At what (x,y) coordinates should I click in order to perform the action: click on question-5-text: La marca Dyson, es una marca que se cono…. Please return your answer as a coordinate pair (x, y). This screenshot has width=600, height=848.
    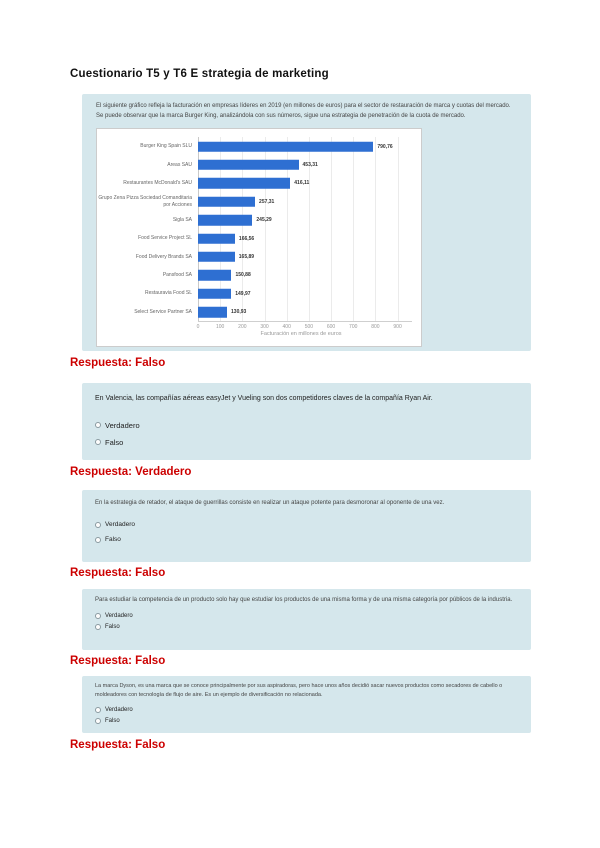
    Looking at the image, I should click on (299, 690).